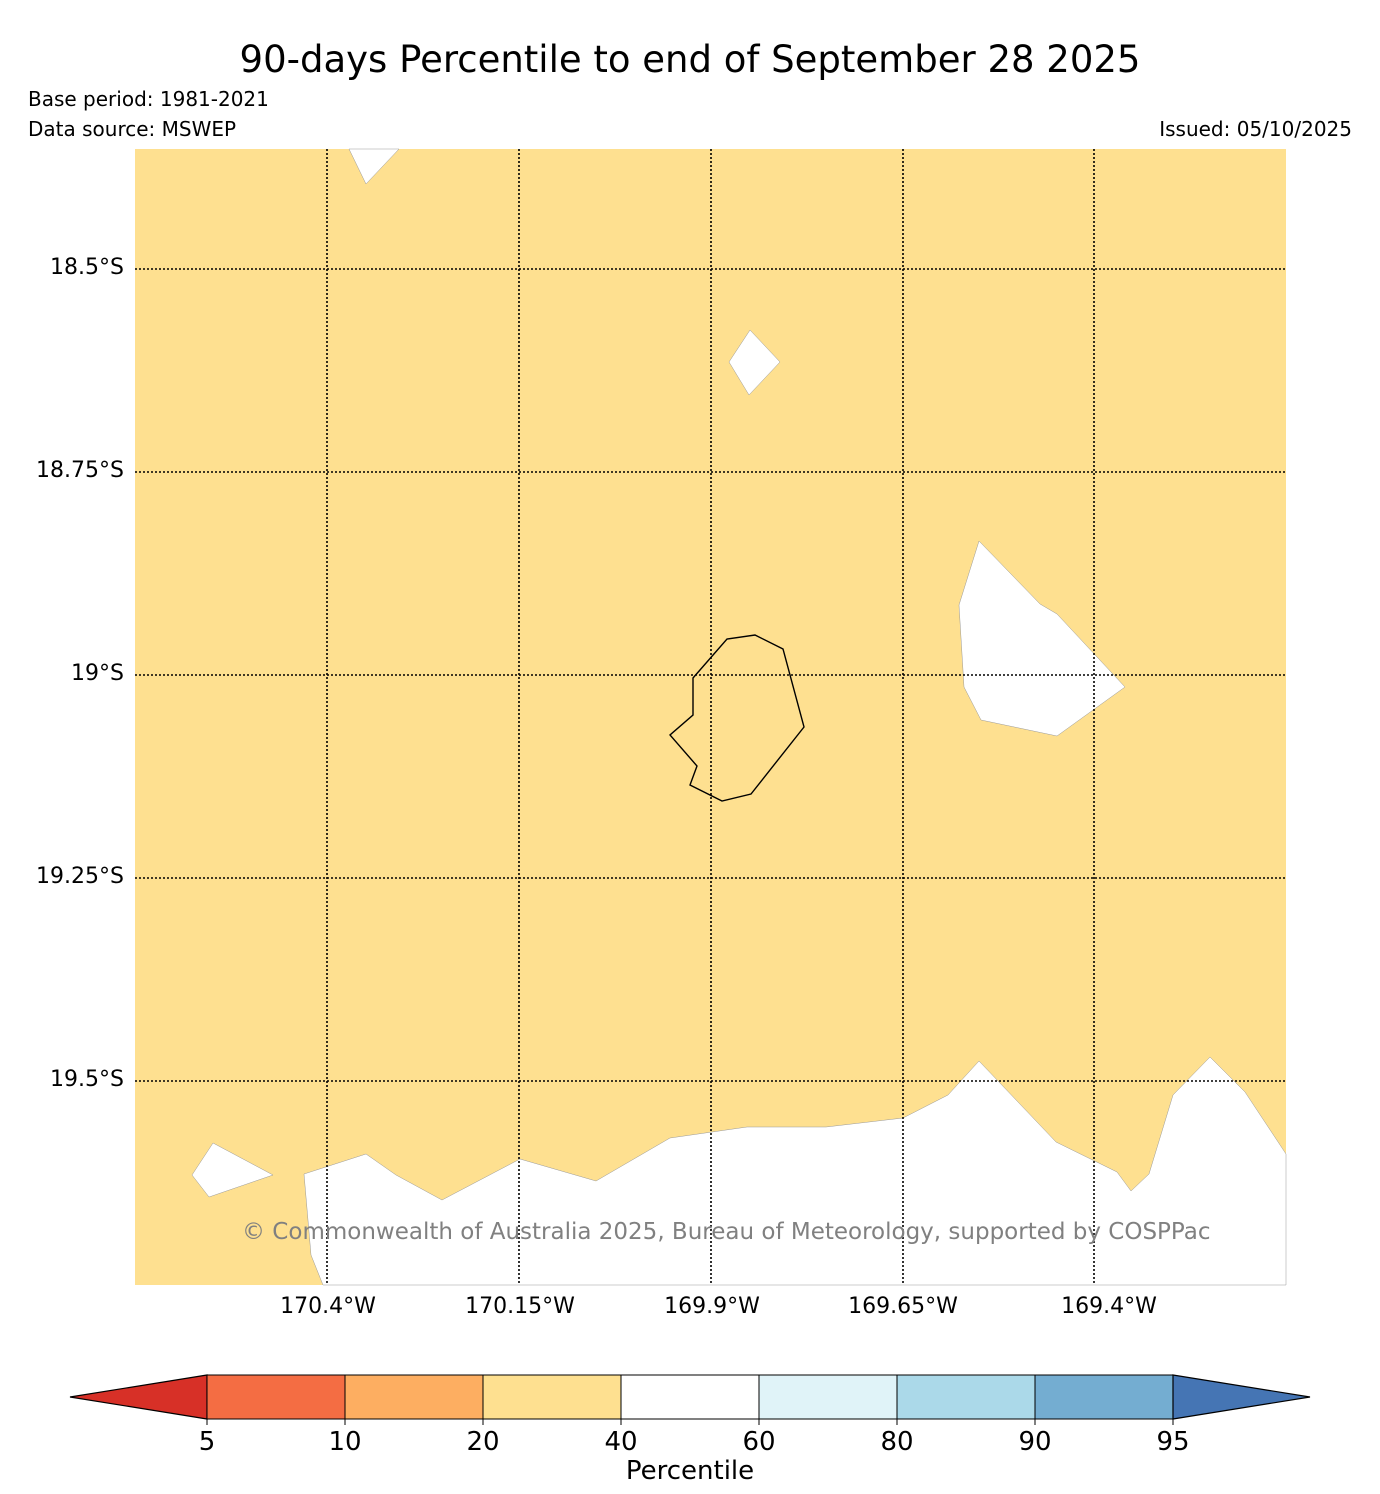 The width and height of the screenshot is (1380, 1494). What do you see at coordinates (903, 1306) in the screenshot?
I see `lon-label-169-65w: 169.65°W` at bounding box center [903, 1306].